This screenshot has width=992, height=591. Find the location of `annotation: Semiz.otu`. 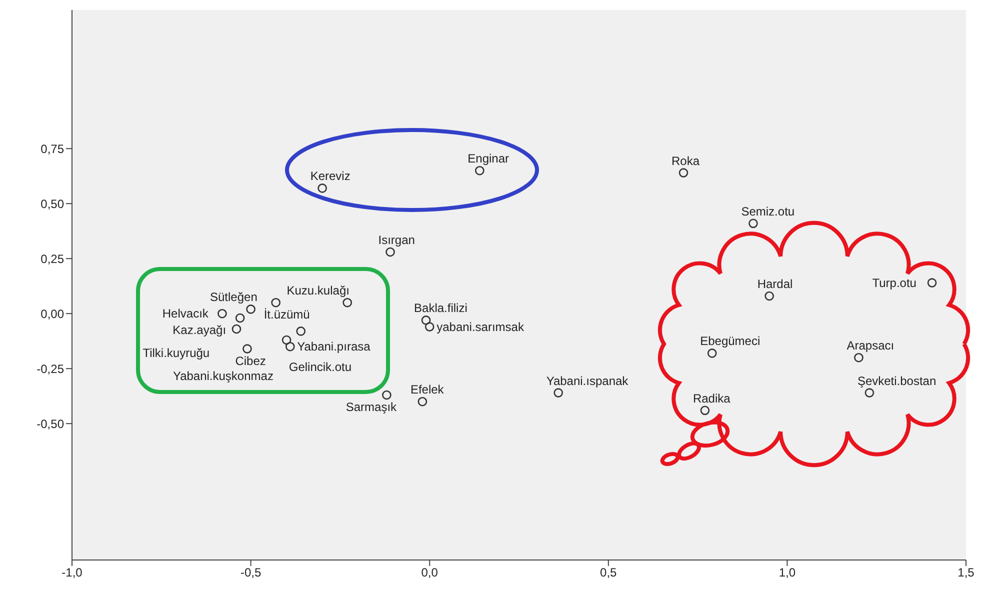

annotation: Semiz.otu is located at coordinates (768, 211).